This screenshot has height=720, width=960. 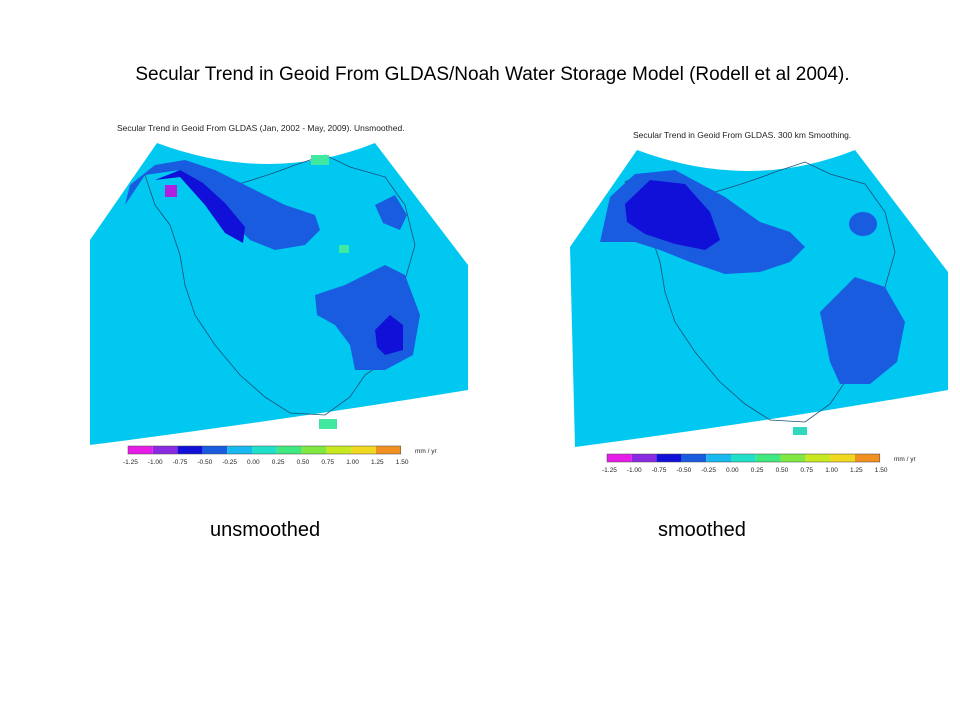 I want to click on east-negative-trend-region, so click(x=862, y=330).